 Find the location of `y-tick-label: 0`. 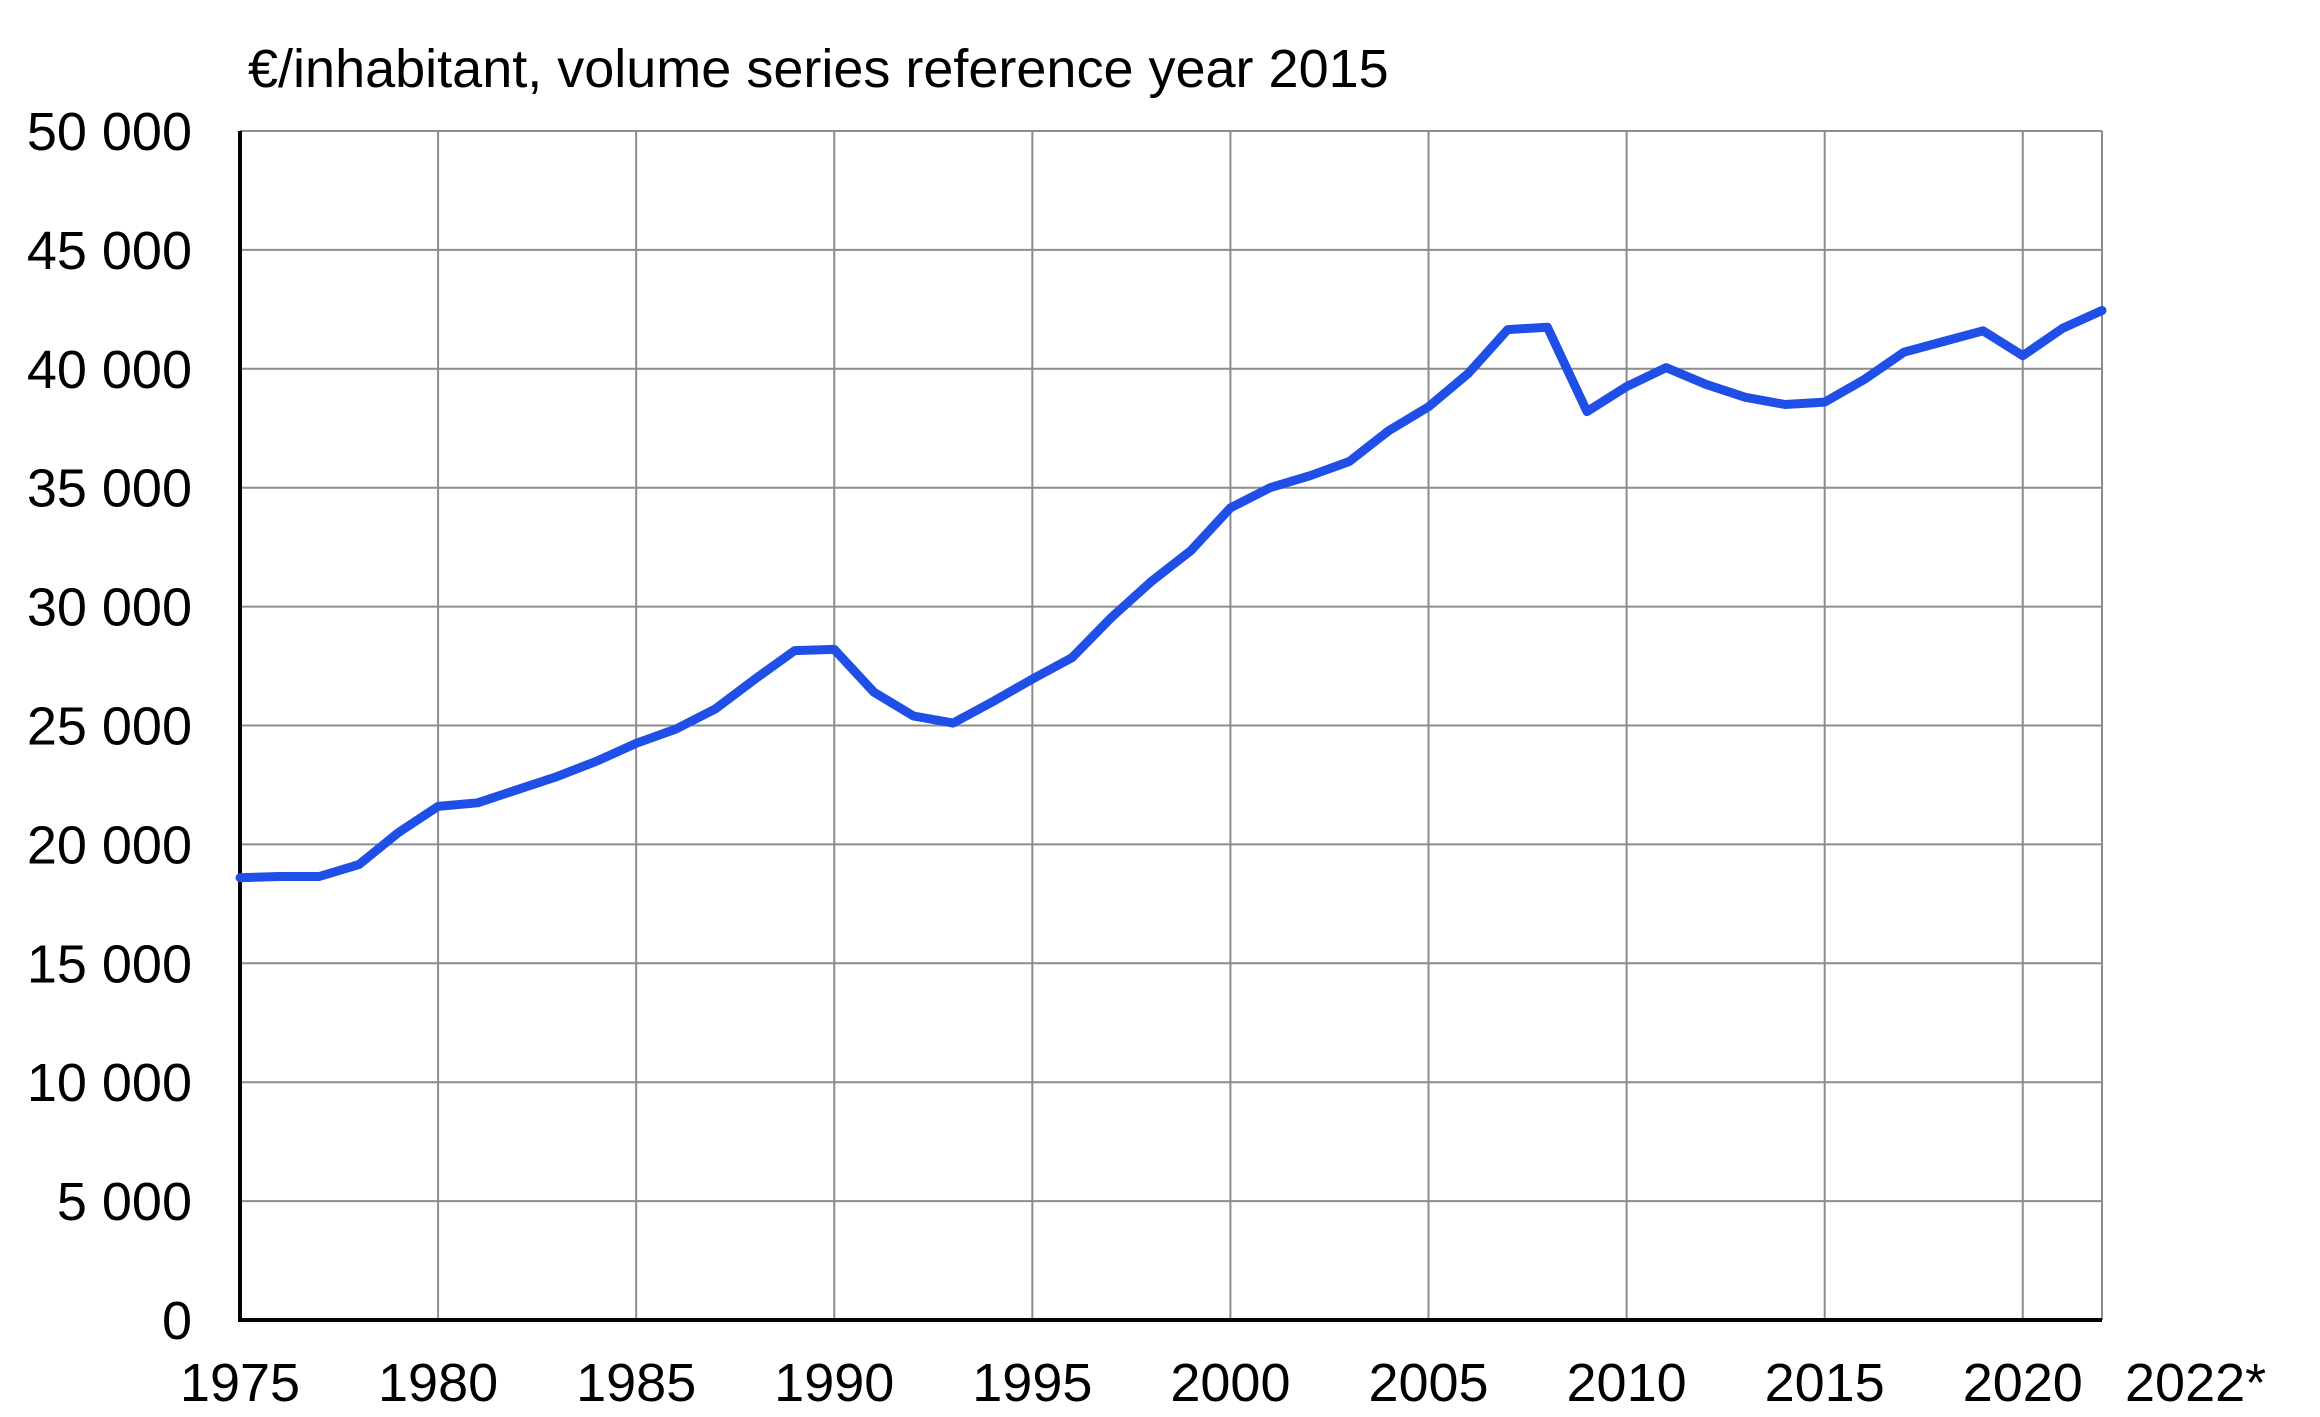

y-tick-label: 0 is located at coordinates (177, 1321).